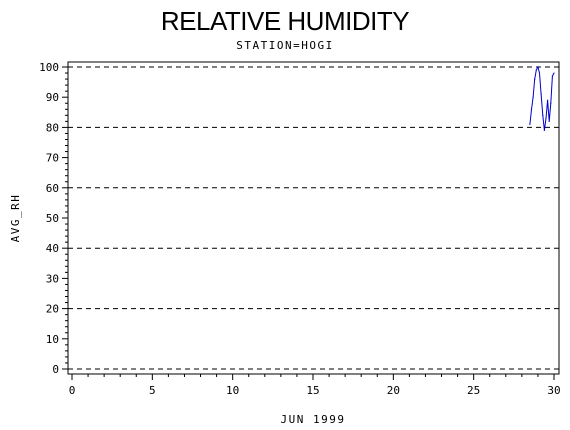  I want to click on x-axis-ticks: 0 5 10 15 20 25 30, so click(315, 385).